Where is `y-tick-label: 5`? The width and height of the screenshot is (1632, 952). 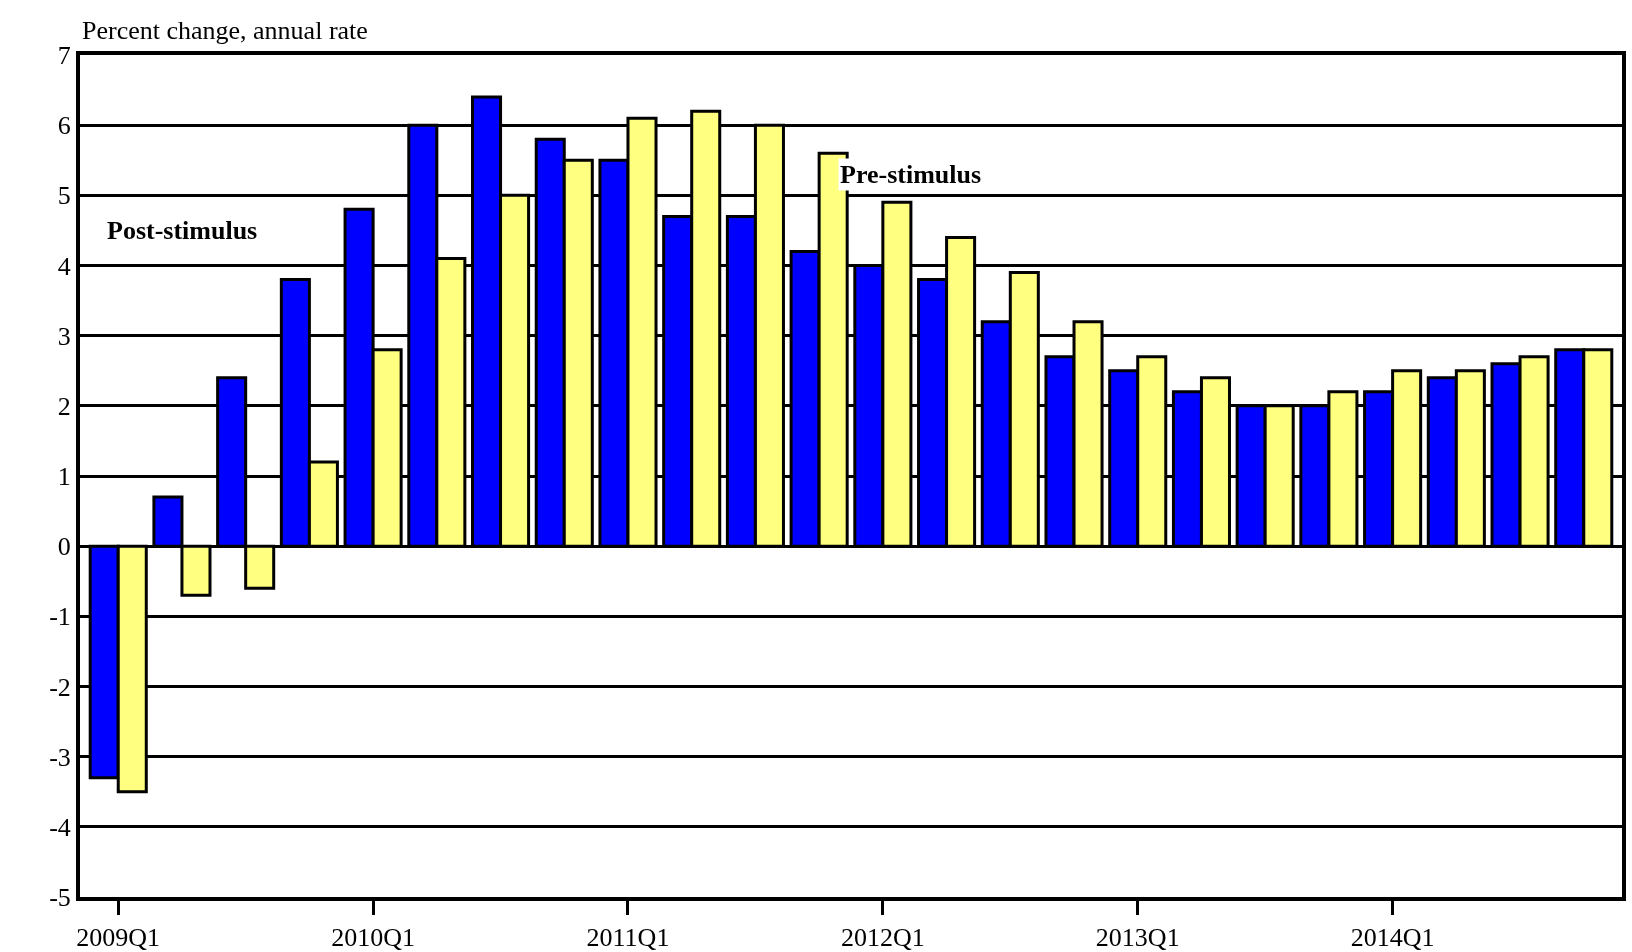
y-tick-label: 5 is located at coordinates (64, 196).